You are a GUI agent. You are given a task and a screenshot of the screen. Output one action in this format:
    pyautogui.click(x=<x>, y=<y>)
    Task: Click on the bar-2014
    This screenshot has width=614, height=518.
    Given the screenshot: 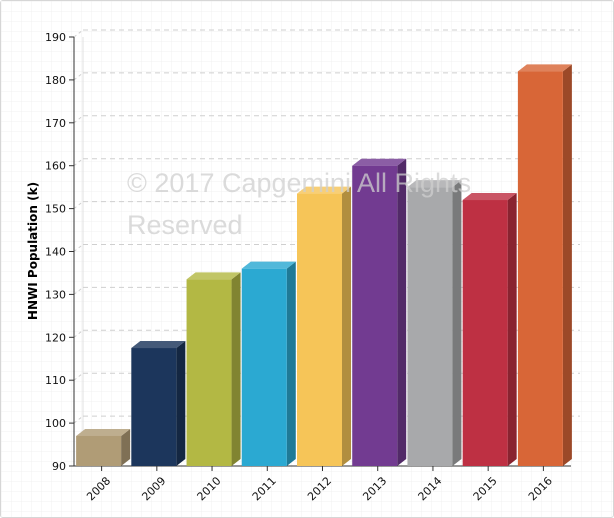 What is the action you would take?
    pyautogui.click(x=434, y=323)
    